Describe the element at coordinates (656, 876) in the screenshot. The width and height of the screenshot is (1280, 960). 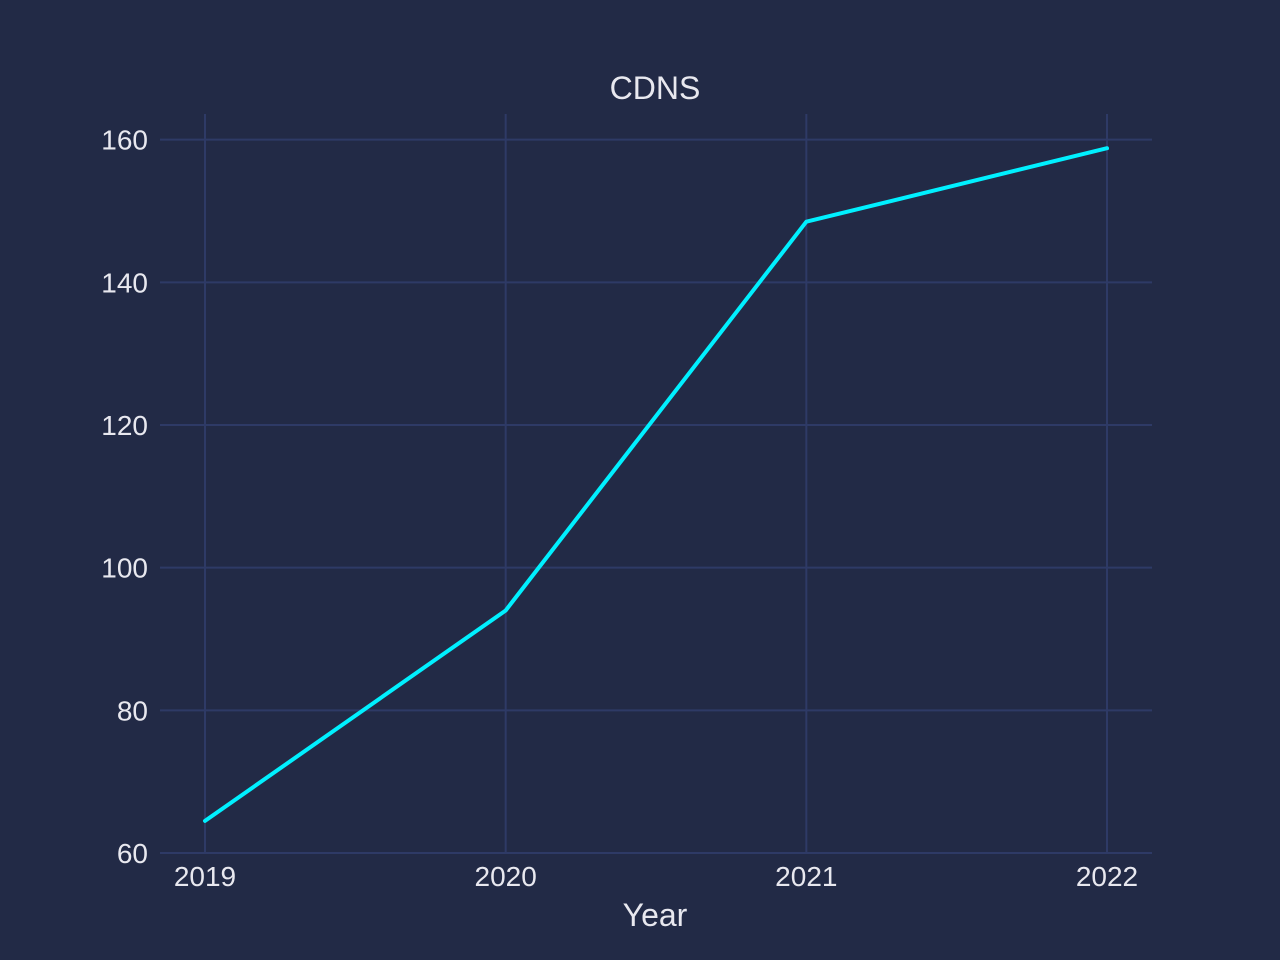
I see `x-tick-labels: 2019 2020 2021 2022` at that location.